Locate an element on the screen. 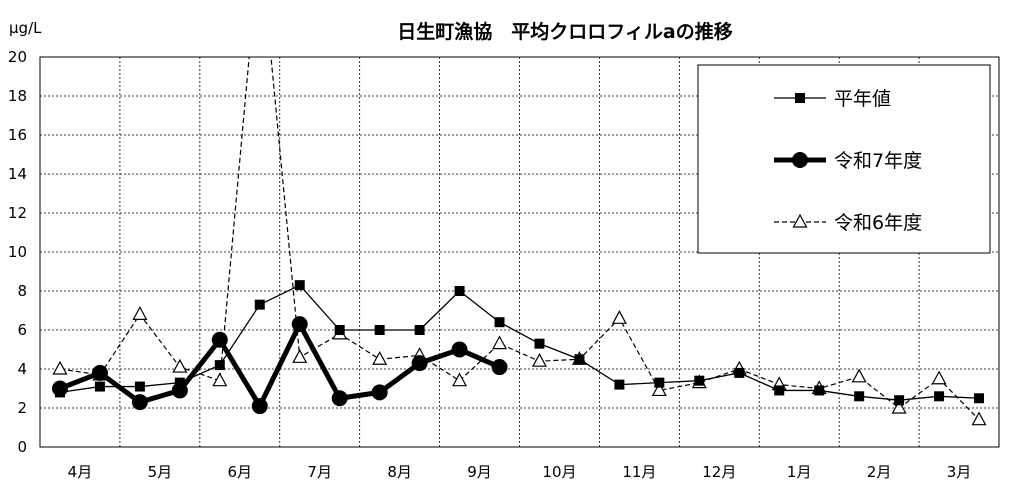  y-axis-unit: μg/L is located at coordinates (25, 28).